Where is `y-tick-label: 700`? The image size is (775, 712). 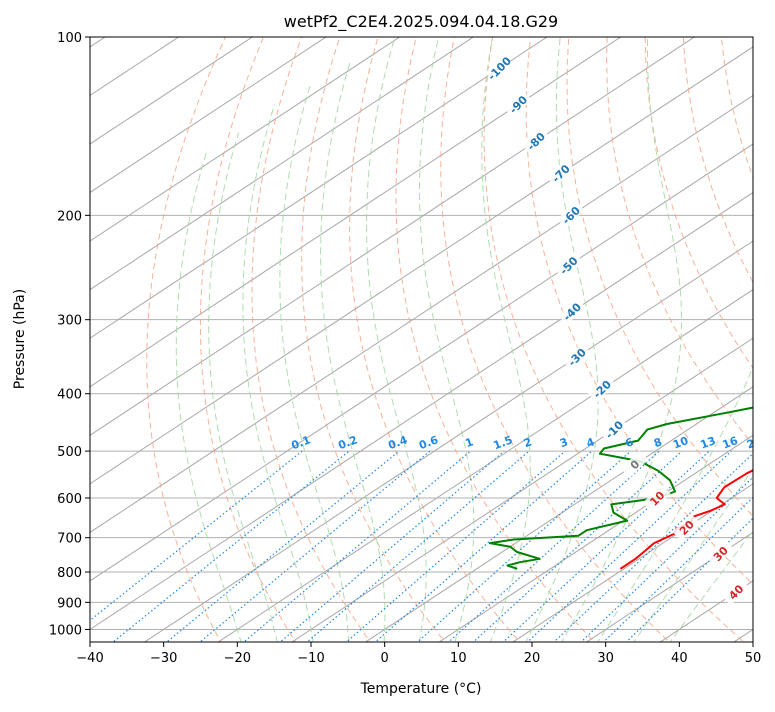 y-tick-label: 700 is located at coordinates (69, 539).